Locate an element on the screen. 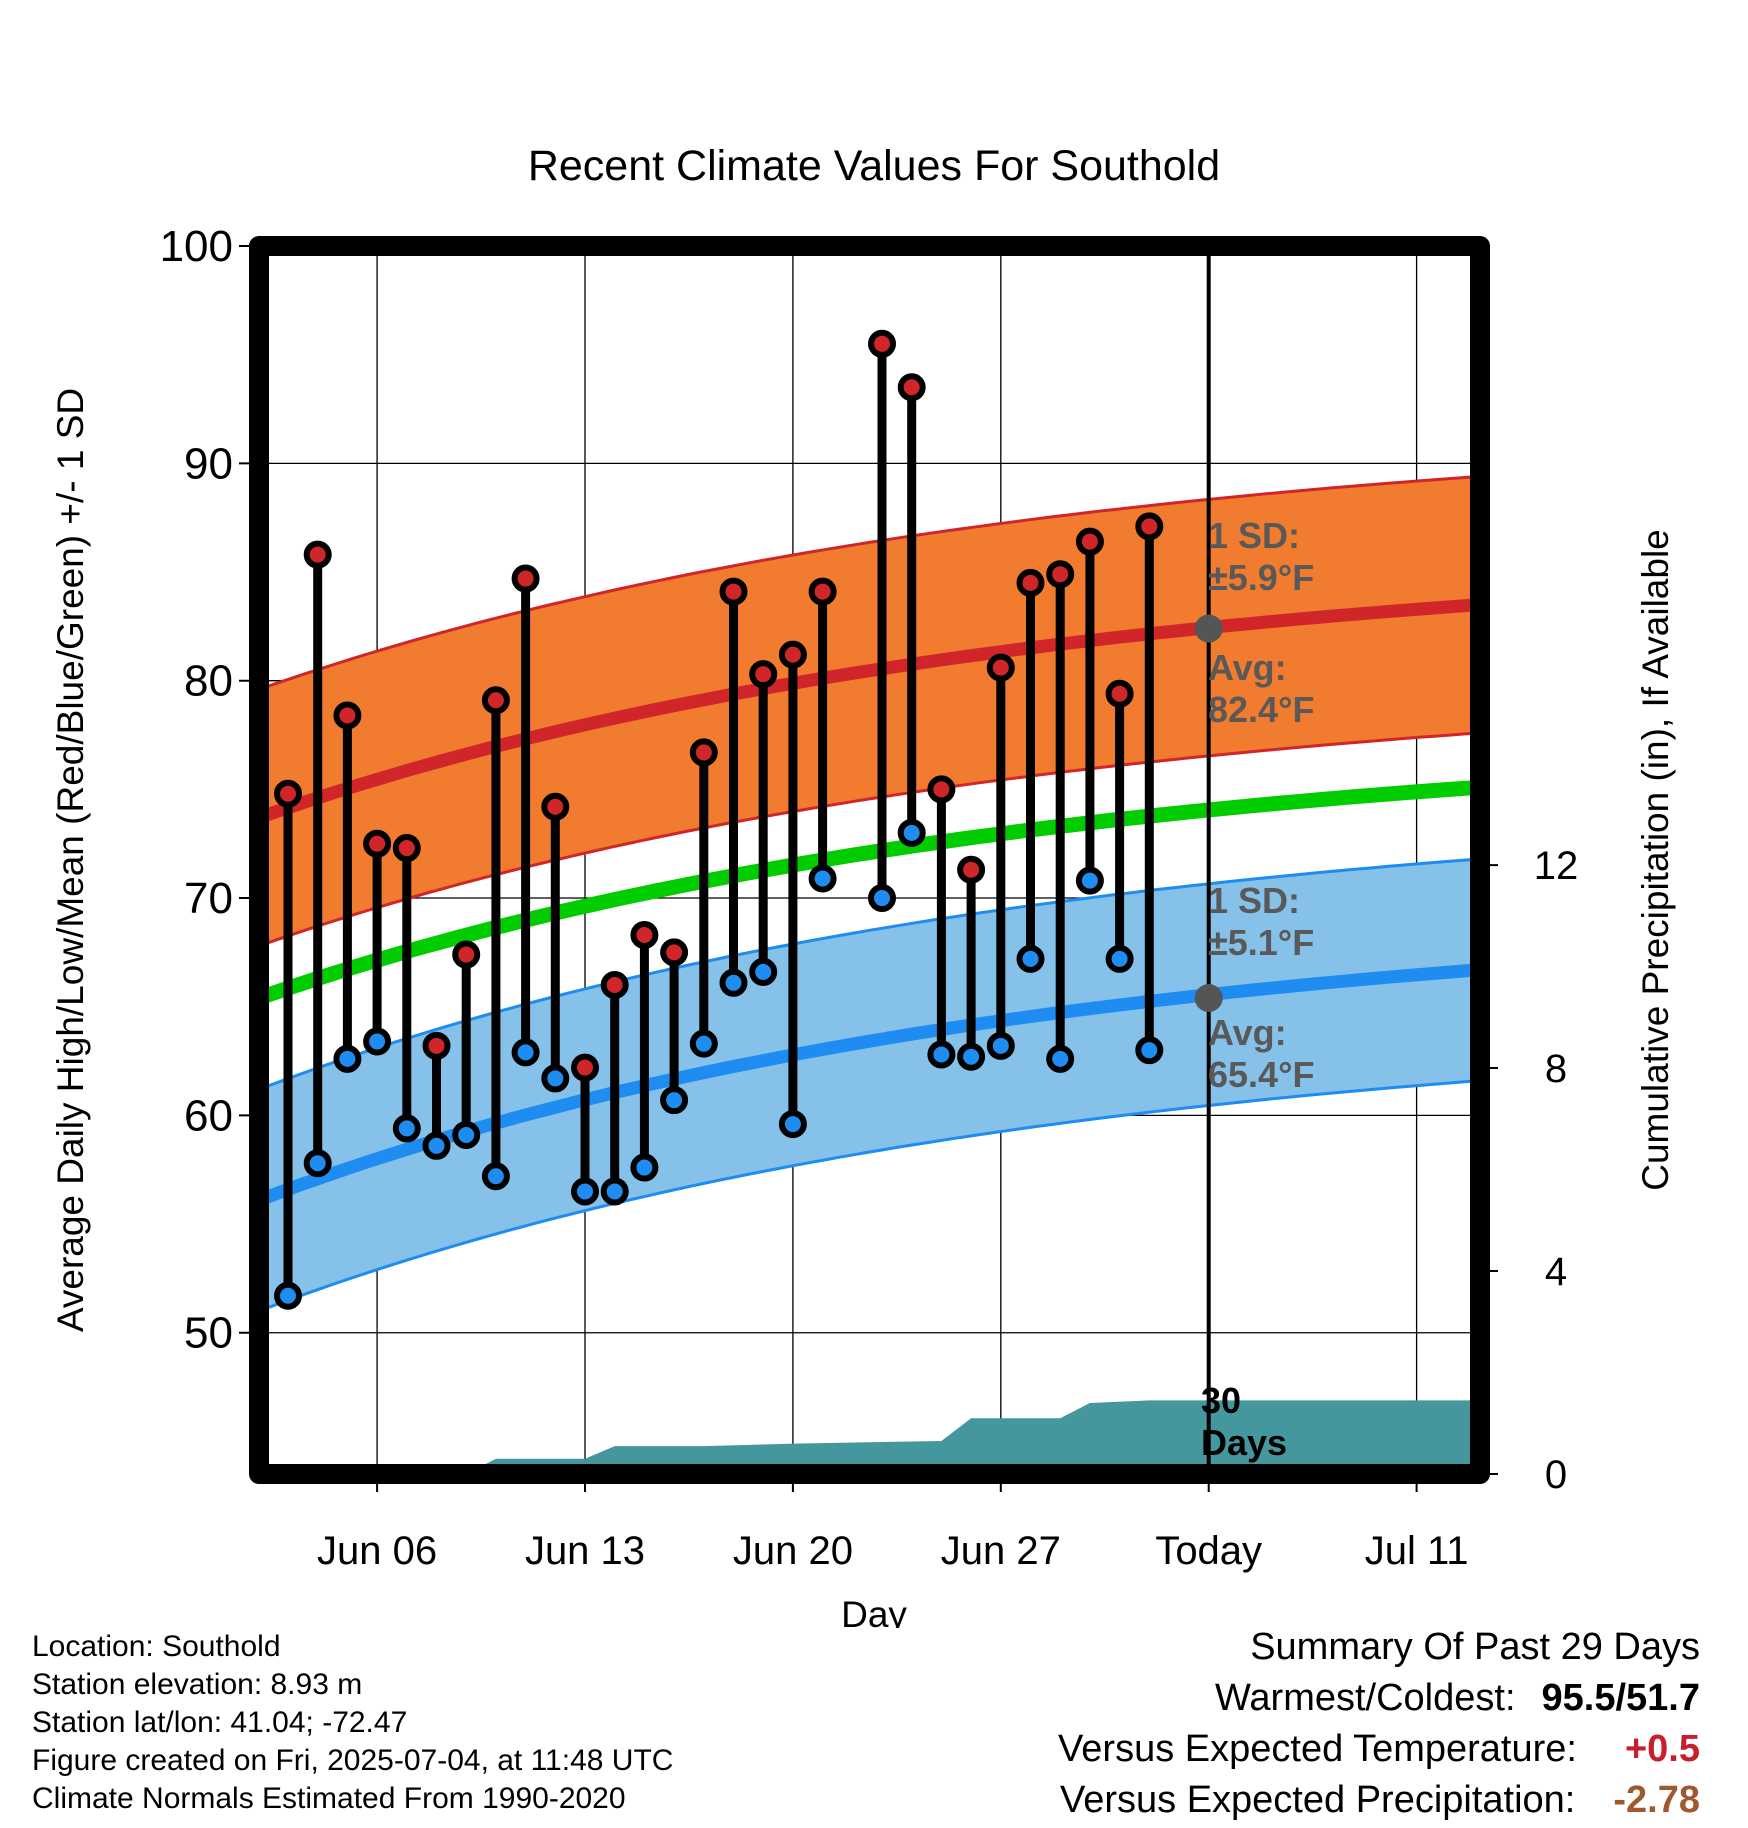  precip-days-number: 30 is located at coordinates (1221, 1400).